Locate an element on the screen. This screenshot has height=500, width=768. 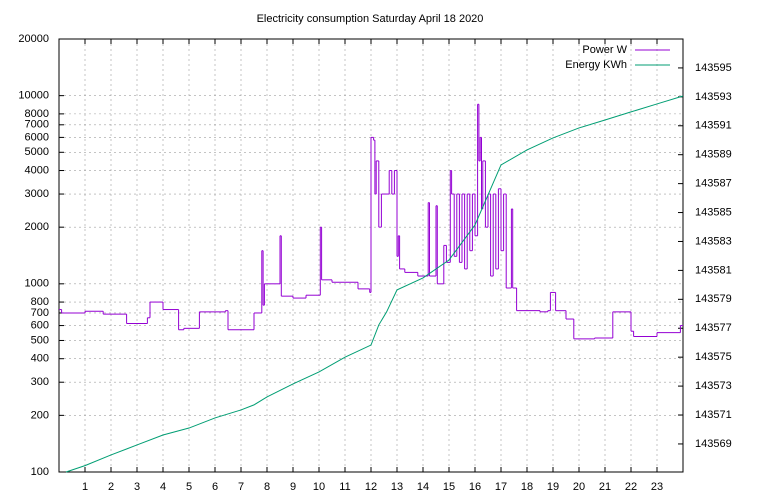
x-tick-label: 14 is located at coordinates (423, 487).